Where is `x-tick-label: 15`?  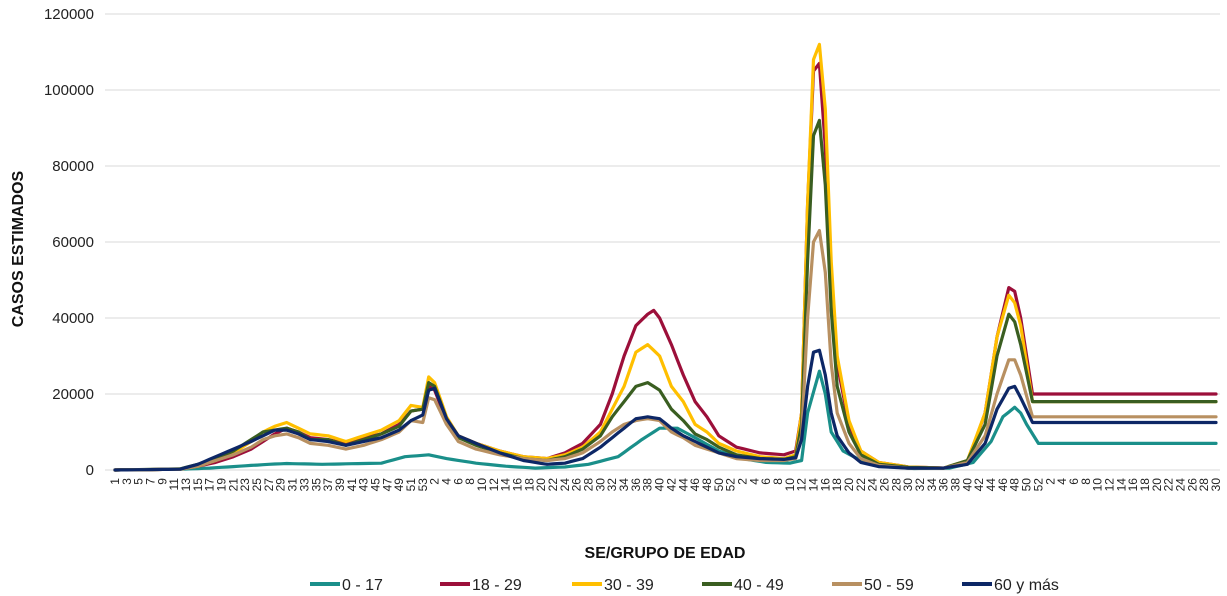 x-tick-label: 15 is located at coordinates (198, 485).